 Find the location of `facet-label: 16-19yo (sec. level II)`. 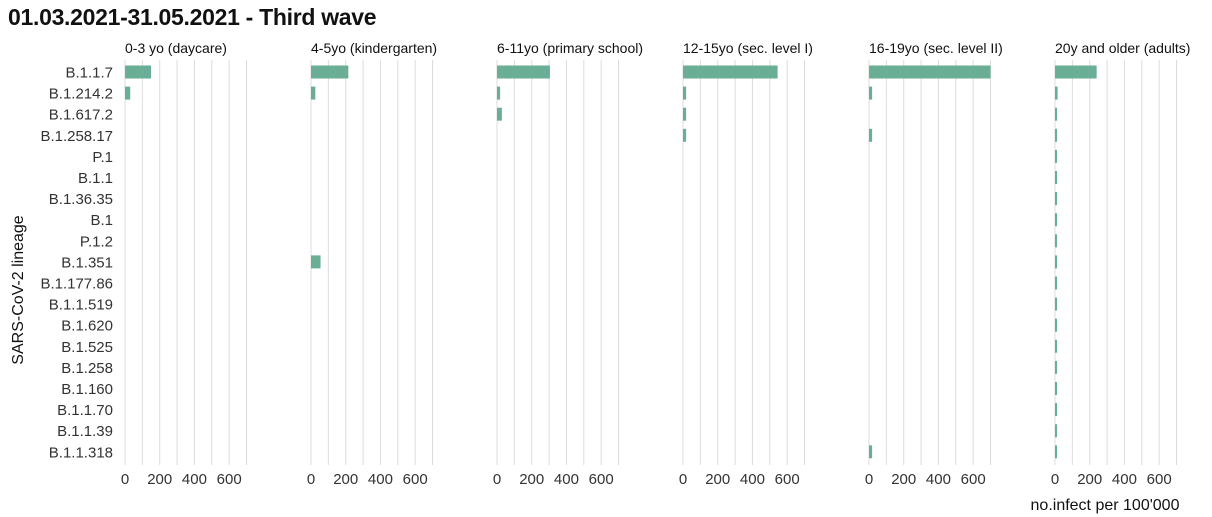

facet-label: 16-19yo (sec. level II) is located at coordinates (936, 48).